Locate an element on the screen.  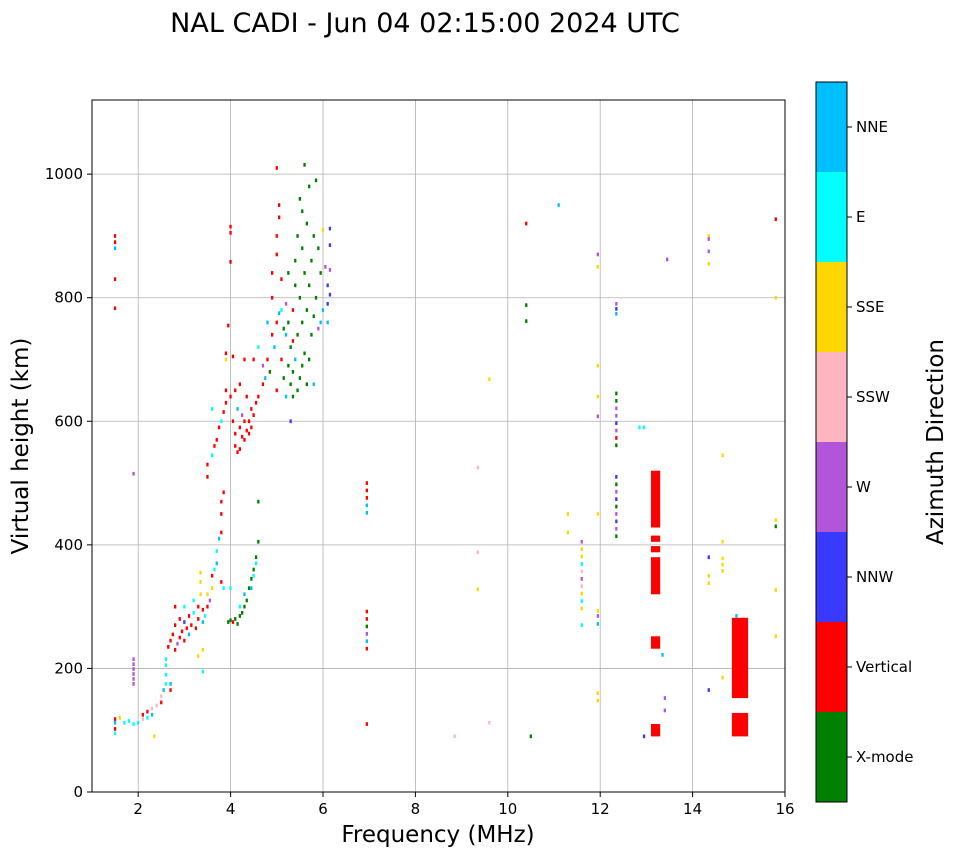
y-axis: 0 200 400 600 800 1000 is located at coordinates (68, 483).